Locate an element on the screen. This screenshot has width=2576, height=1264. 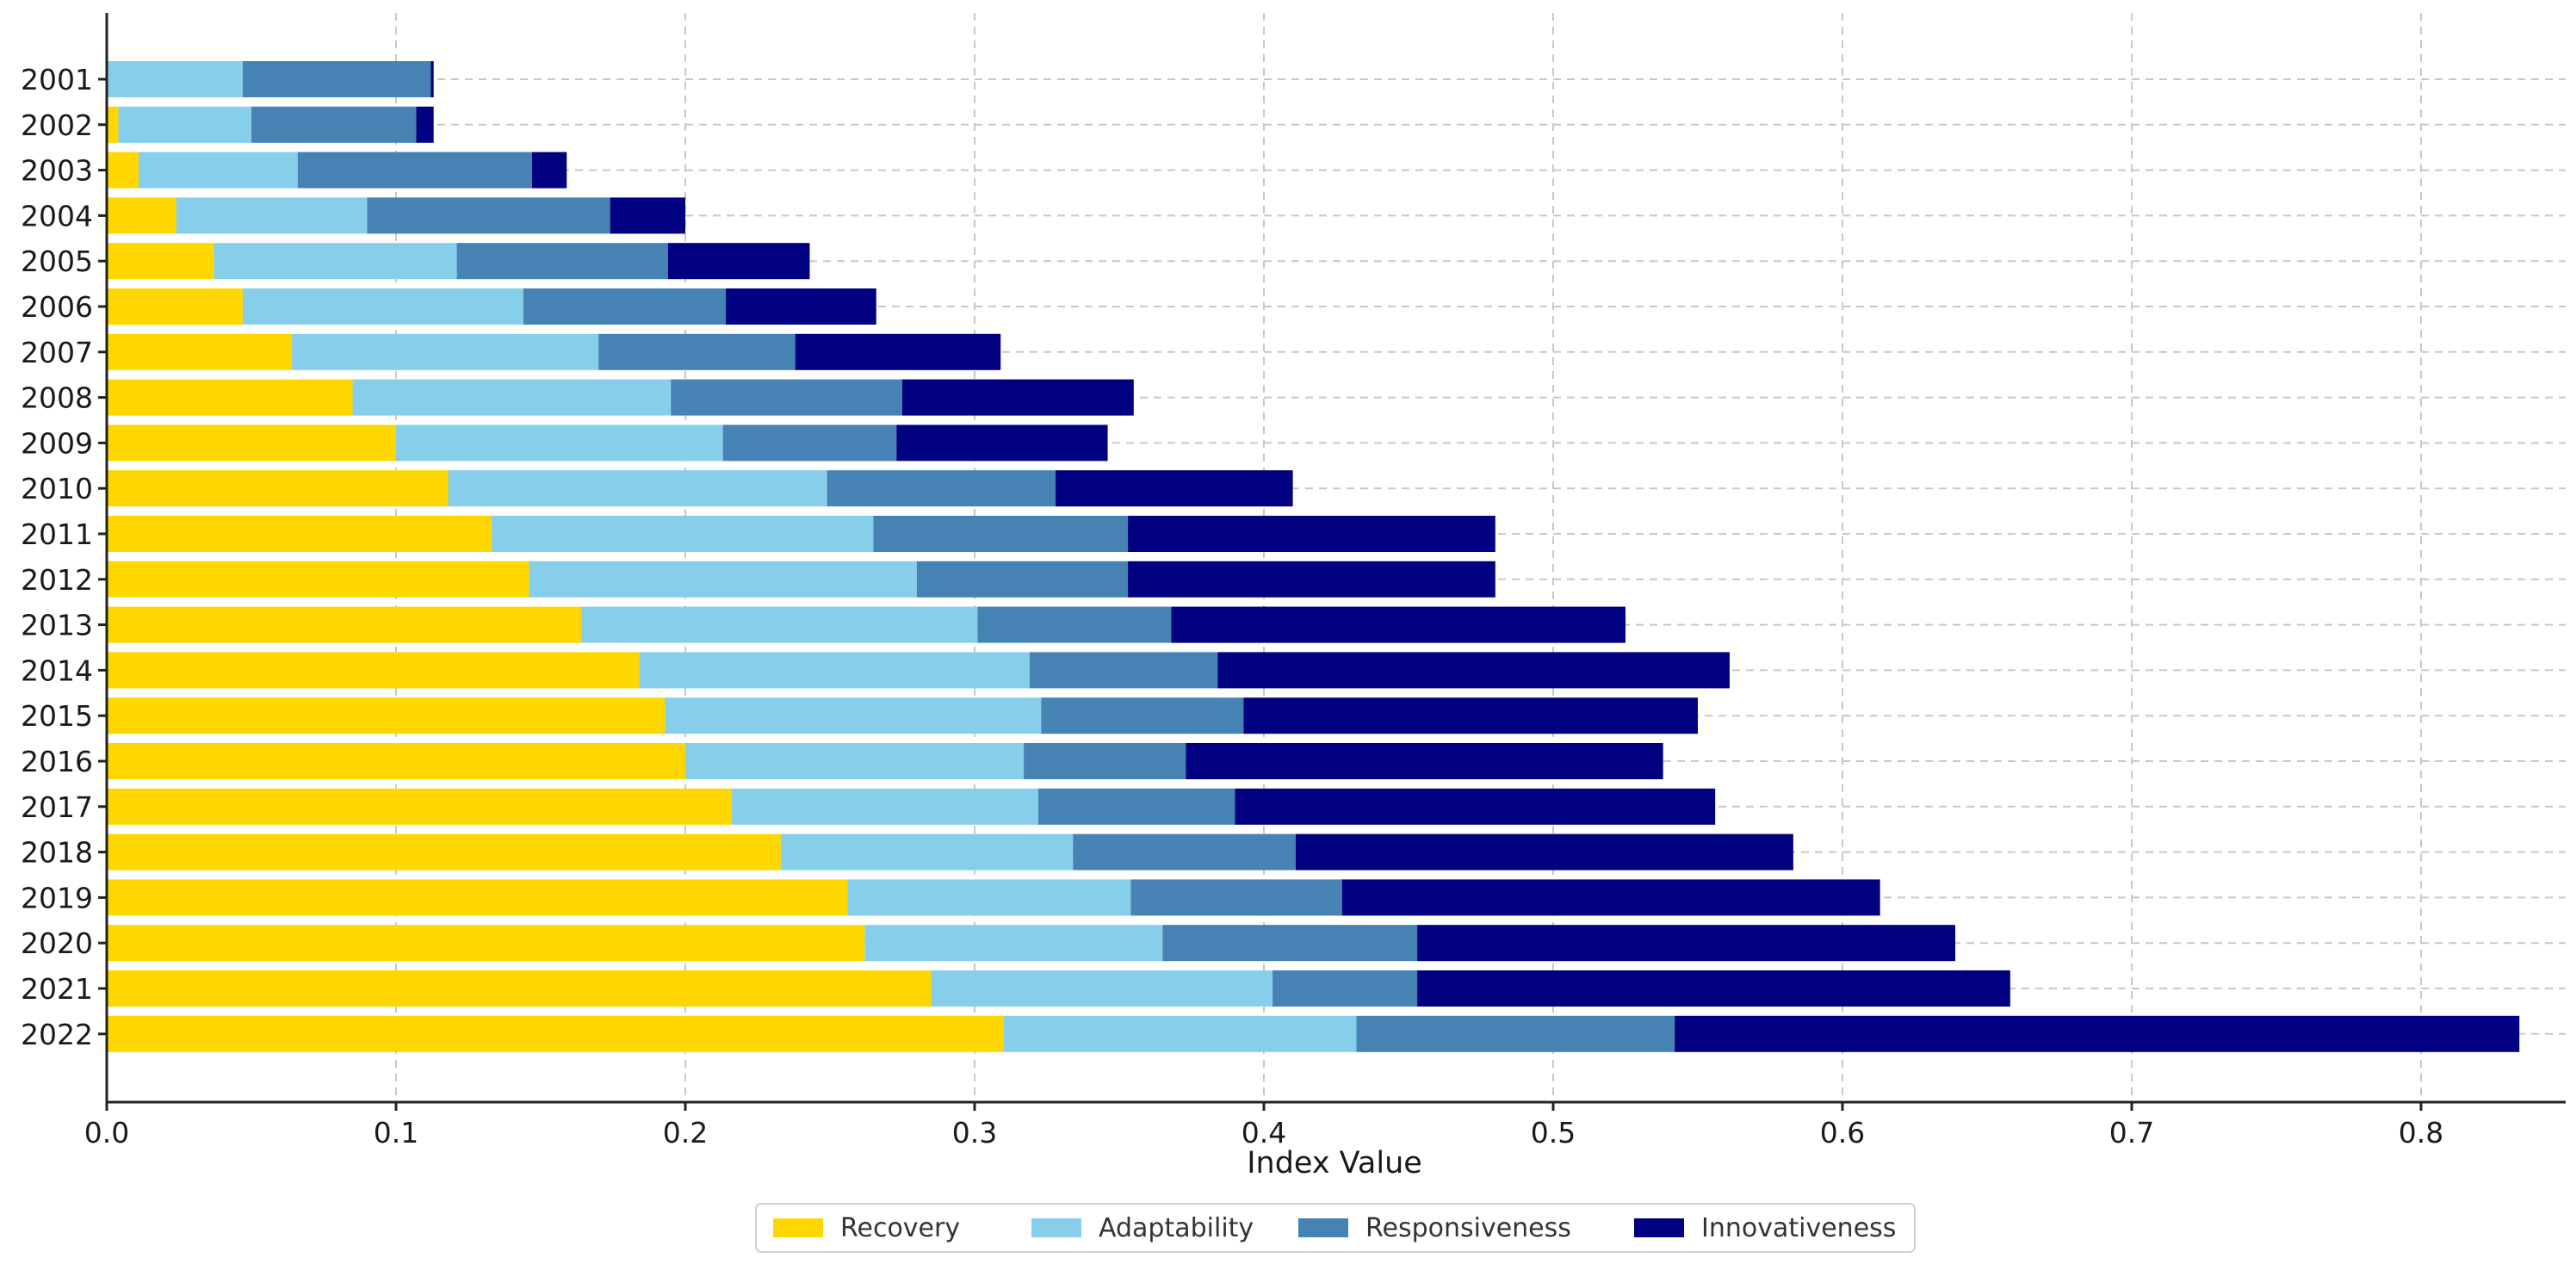
bar-innovativeness-2022 is located at coordinates (2097, 1033).